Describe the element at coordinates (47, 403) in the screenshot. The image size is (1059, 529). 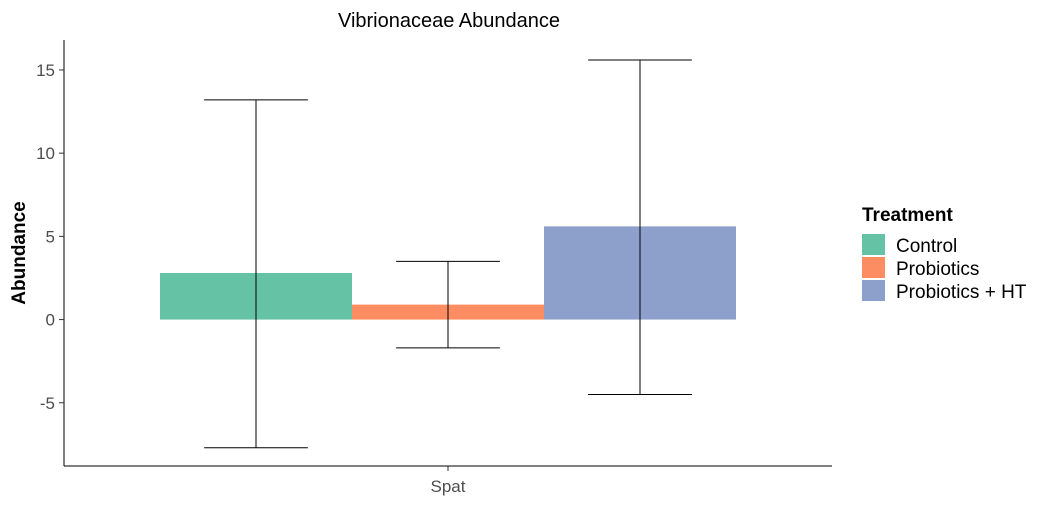
I see `y-tick-label: -5` at that location.